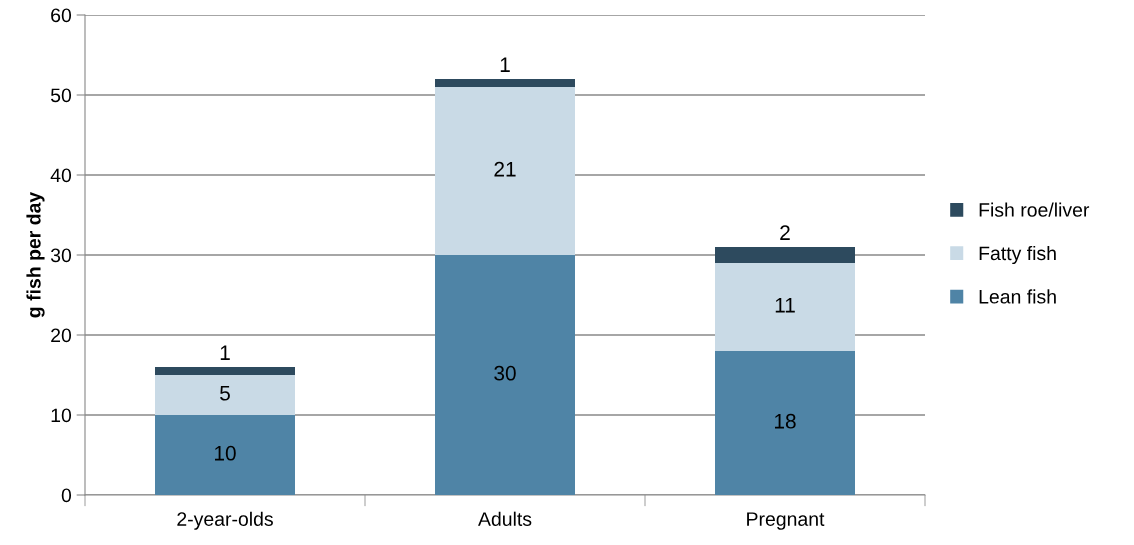  I want to click on data-label: 18, so click(785, 421).